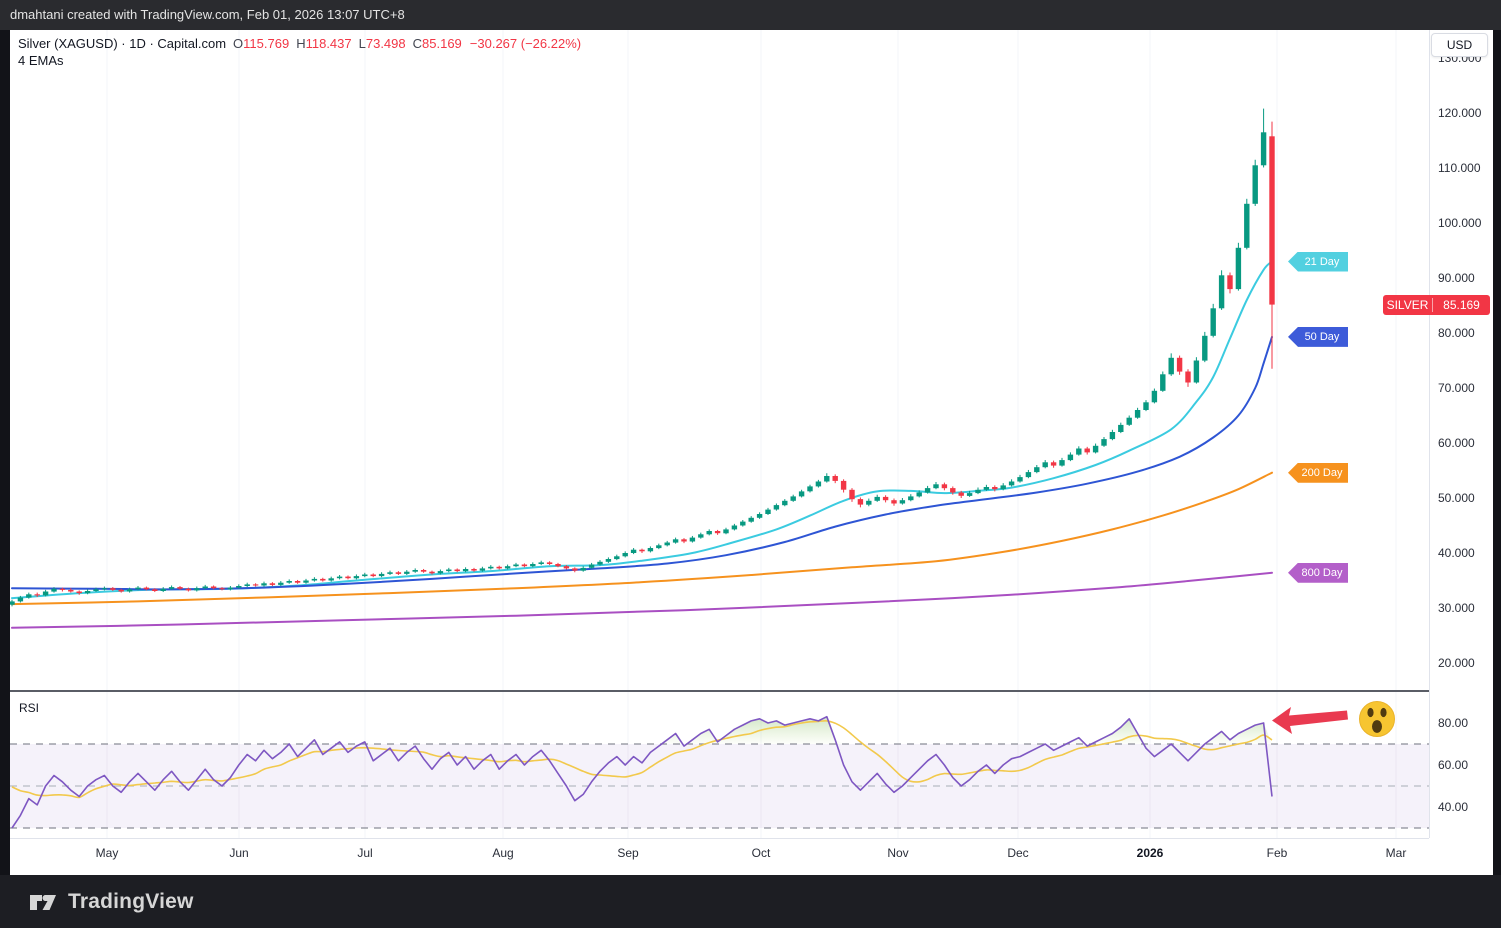 Image resolution: width=1501 pixels, height=928 pixels. Describe the element at coordinates (1456, 278) in the screenshot. I see `price-tick: 90.000` at that location.